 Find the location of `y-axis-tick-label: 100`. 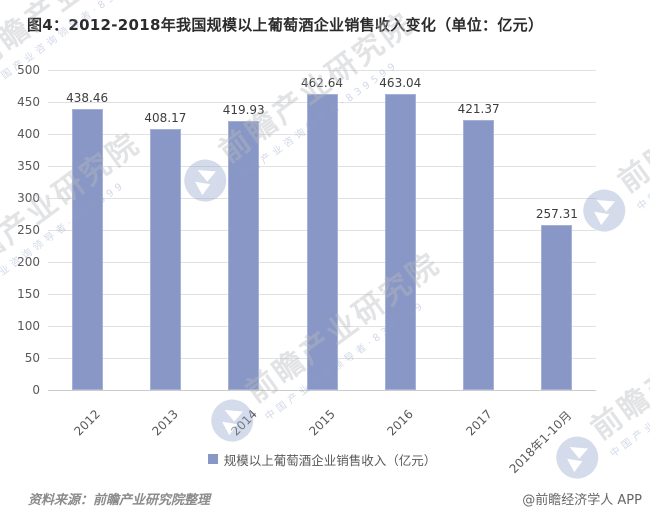

y-axis-tick-label: 100 is located at coordinates (28, 326).